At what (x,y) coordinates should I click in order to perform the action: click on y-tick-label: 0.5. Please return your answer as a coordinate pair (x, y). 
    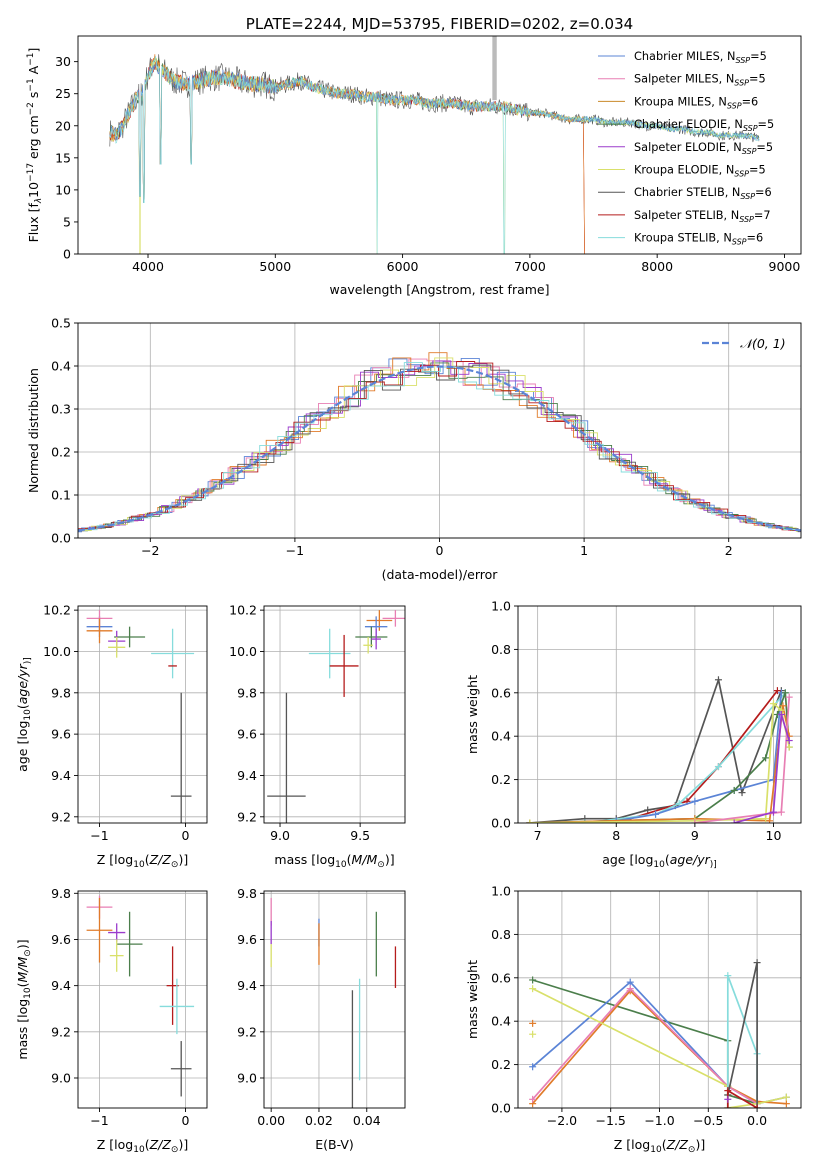
    Looking at the image, I should click on (61, 323).